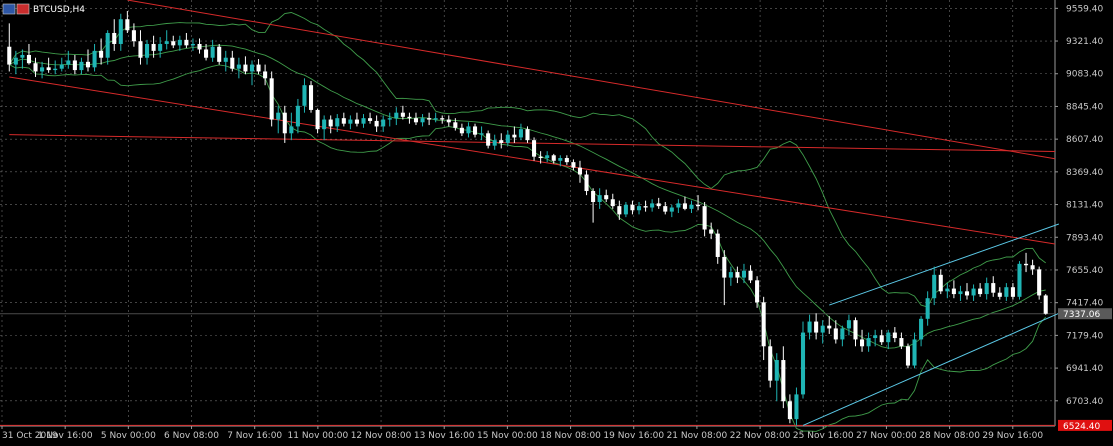  What do you see at coordinates (1012, 436) in the screenshot?
I see `x-tick-label: 29 Nov 16:00` at bounding box center [1012, 436].